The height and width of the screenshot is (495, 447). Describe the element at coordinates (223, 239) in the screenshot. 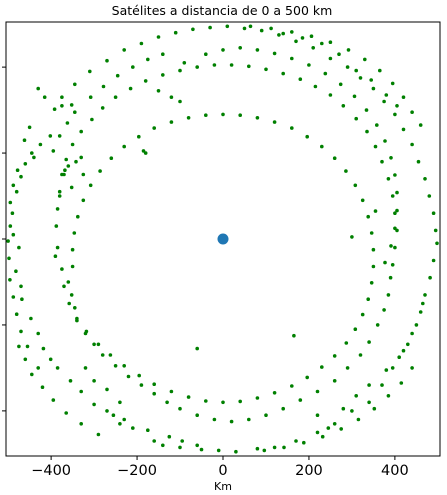

I see `center-point` at that location.